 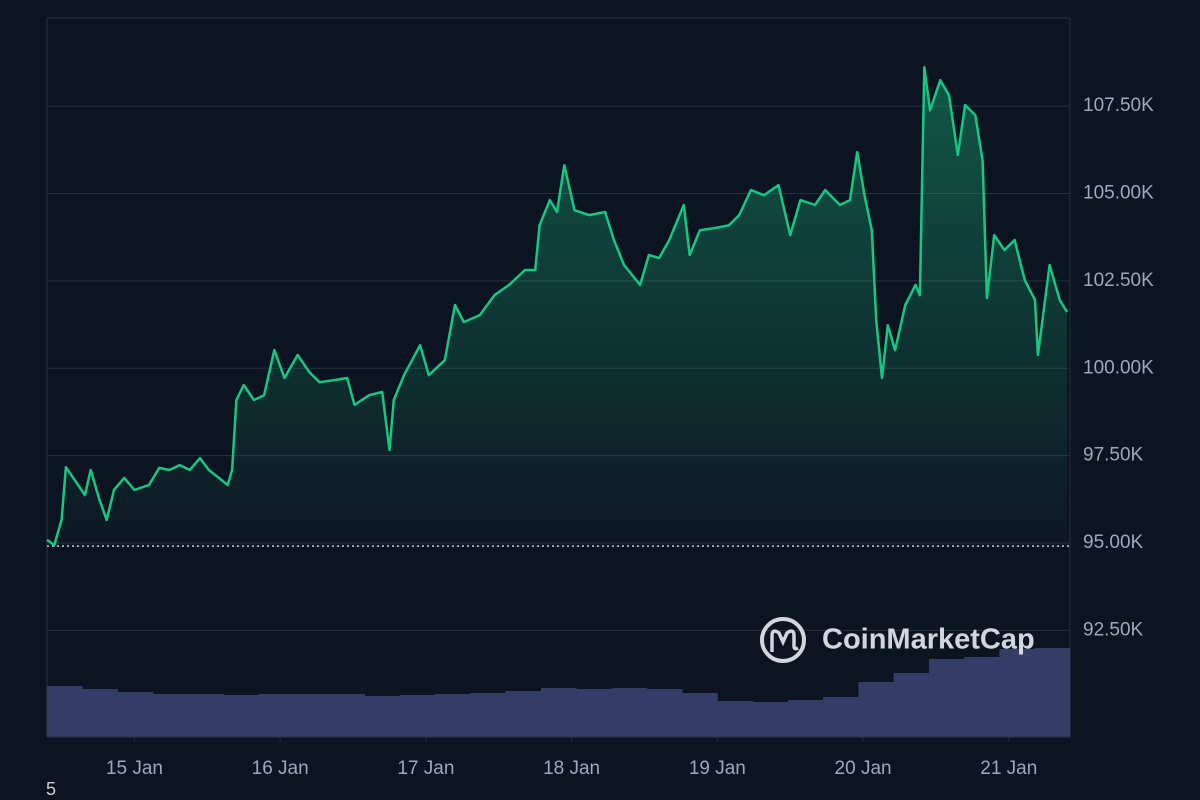 What do you see at coordinates (1118, 192) in the screenshot?
I see `y-tick-label: 105.00K` at bounding box center [1118, 192].